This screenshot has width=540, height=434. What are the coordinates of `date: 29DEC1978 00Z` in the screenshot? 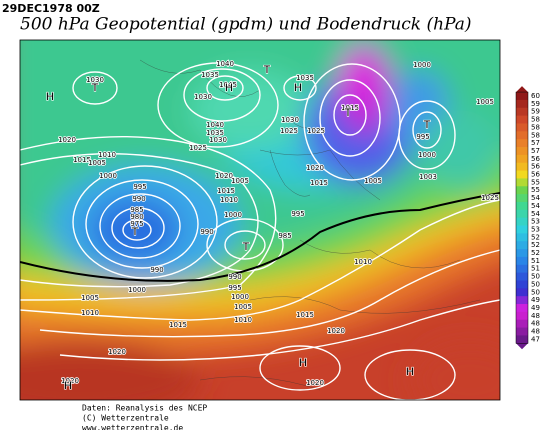 It's located at (51, 8).